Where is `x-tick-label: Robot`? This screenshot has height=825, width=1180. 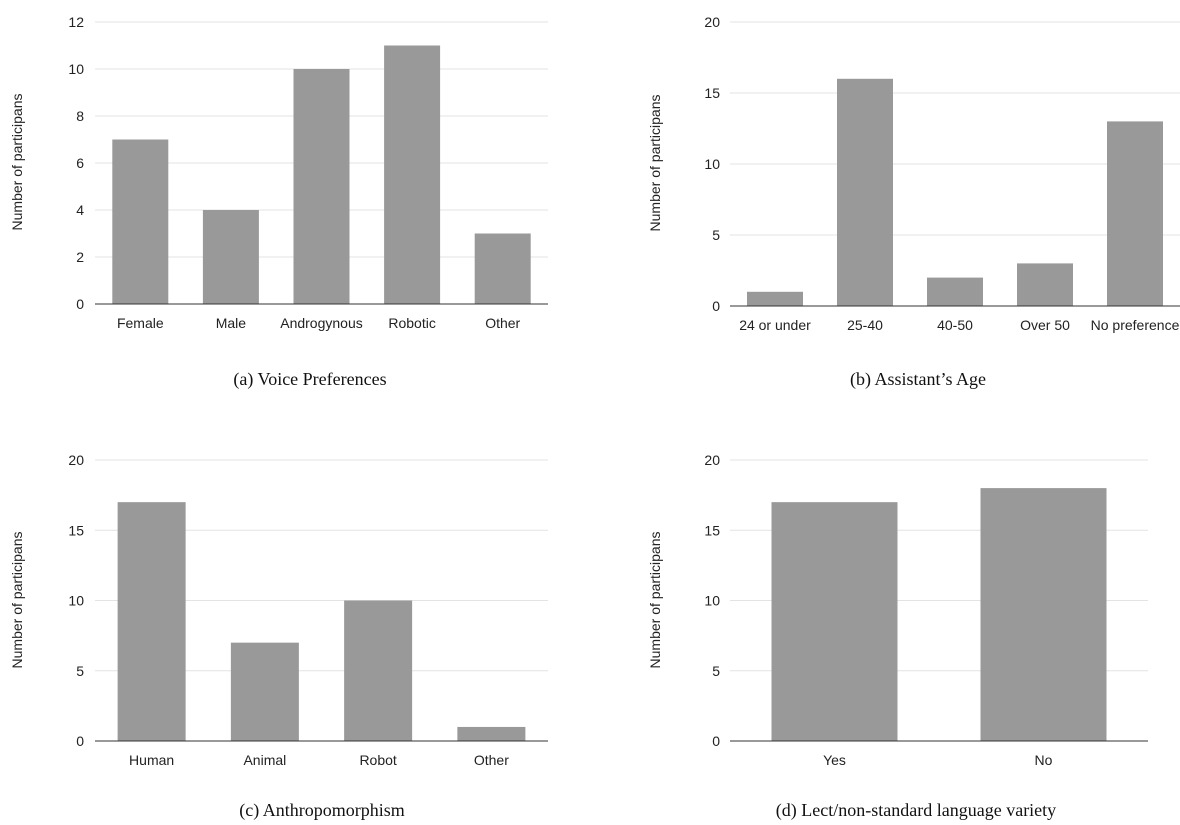
x-tick-label: Robot is located at coordinates (377, 760).